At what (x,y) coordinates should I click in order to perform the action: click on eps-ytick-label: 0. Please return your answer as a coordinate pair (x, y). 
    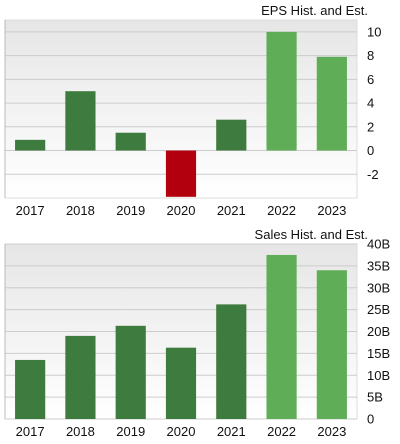
    Looking at the image, I should click on (370, 150).